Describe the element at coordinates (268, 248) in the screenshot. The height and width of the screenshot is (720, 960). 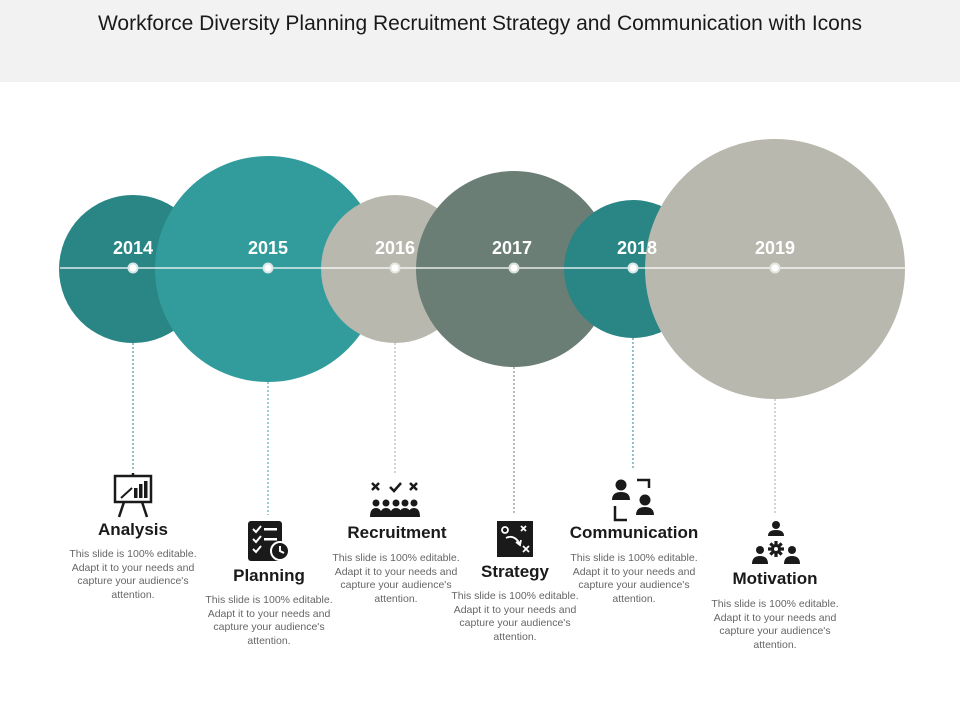
I see `year-2015: 2015` at that location.